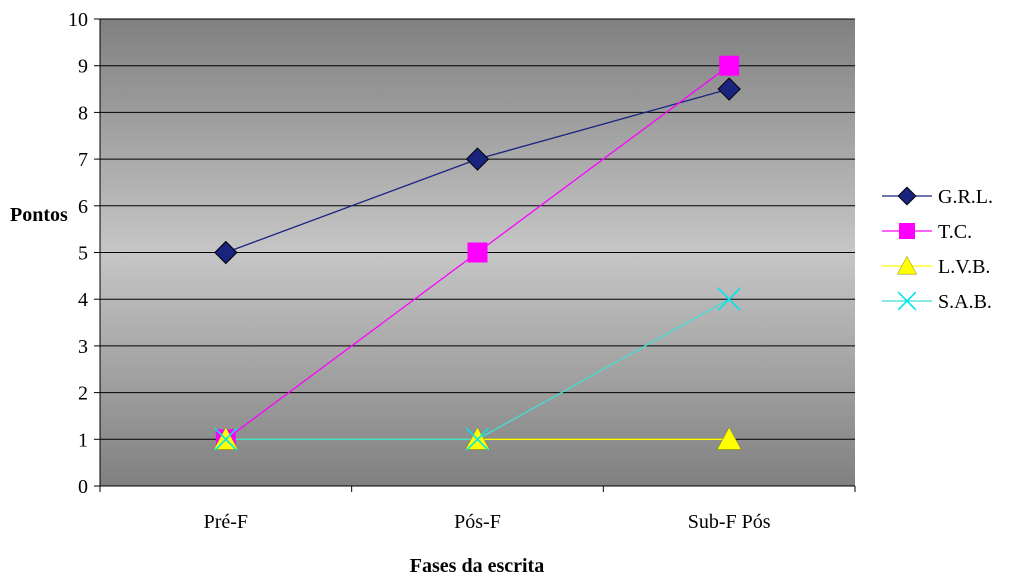  I want to click on y-tick-label: 5, so click(83, 254).